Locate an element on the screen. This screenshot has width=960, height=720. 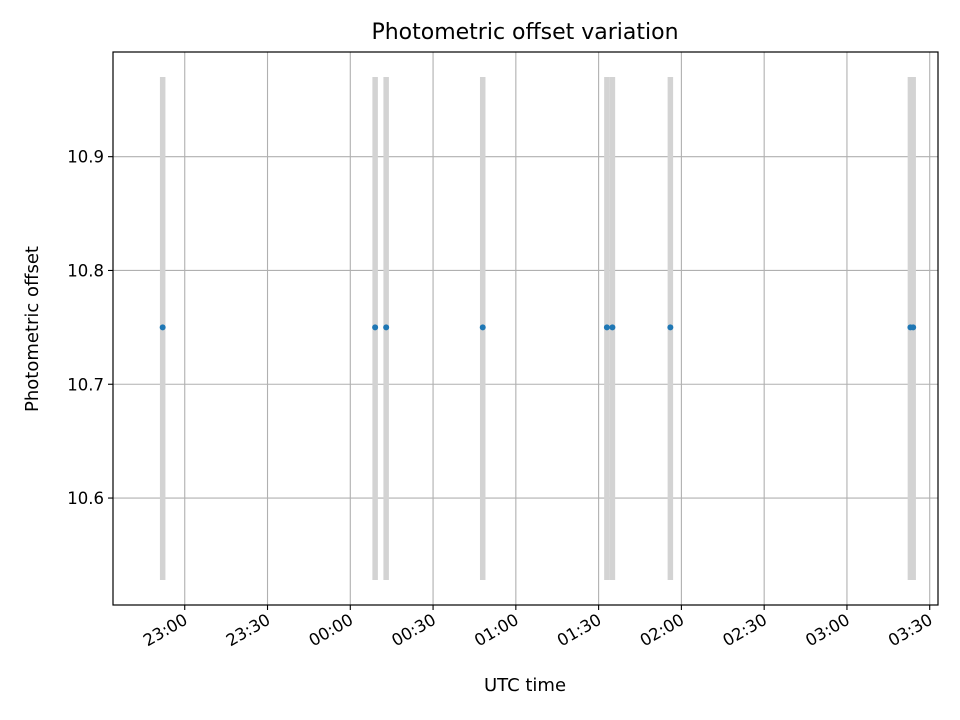
y-axis-label: Photometric offset is located at coordinates (32, 329).